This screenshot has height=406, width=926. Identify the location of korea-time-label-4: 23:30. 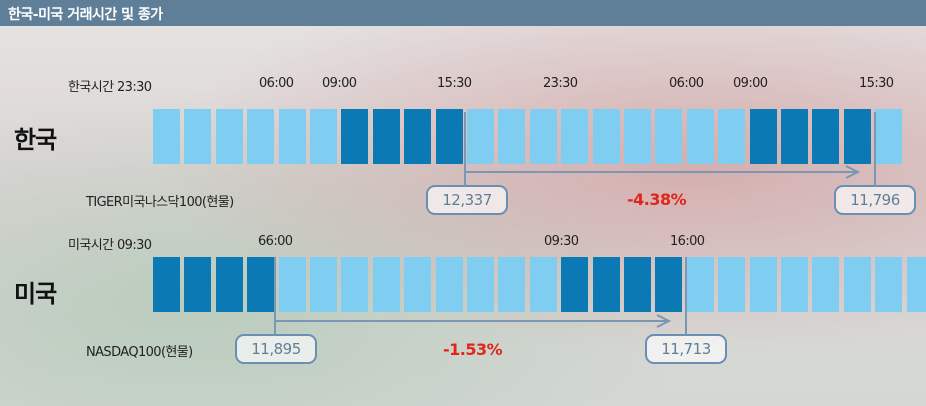
(560, 83).